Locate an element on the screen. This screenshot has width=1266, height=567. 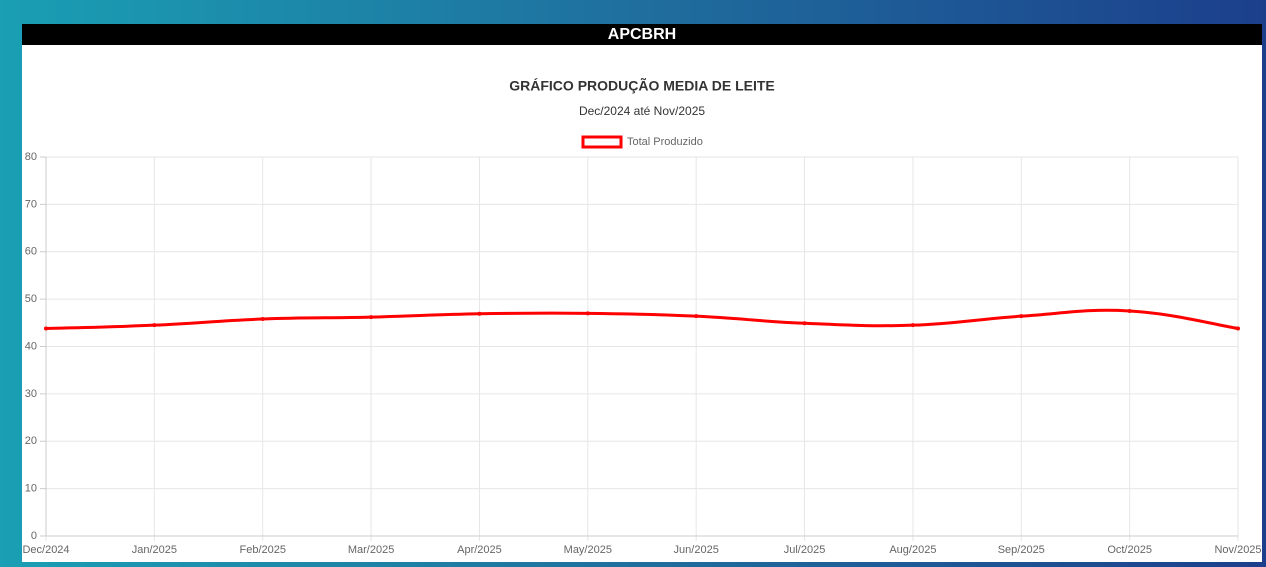
x-tick-label: Nov/2025 is located at coordinates (1237, 550).